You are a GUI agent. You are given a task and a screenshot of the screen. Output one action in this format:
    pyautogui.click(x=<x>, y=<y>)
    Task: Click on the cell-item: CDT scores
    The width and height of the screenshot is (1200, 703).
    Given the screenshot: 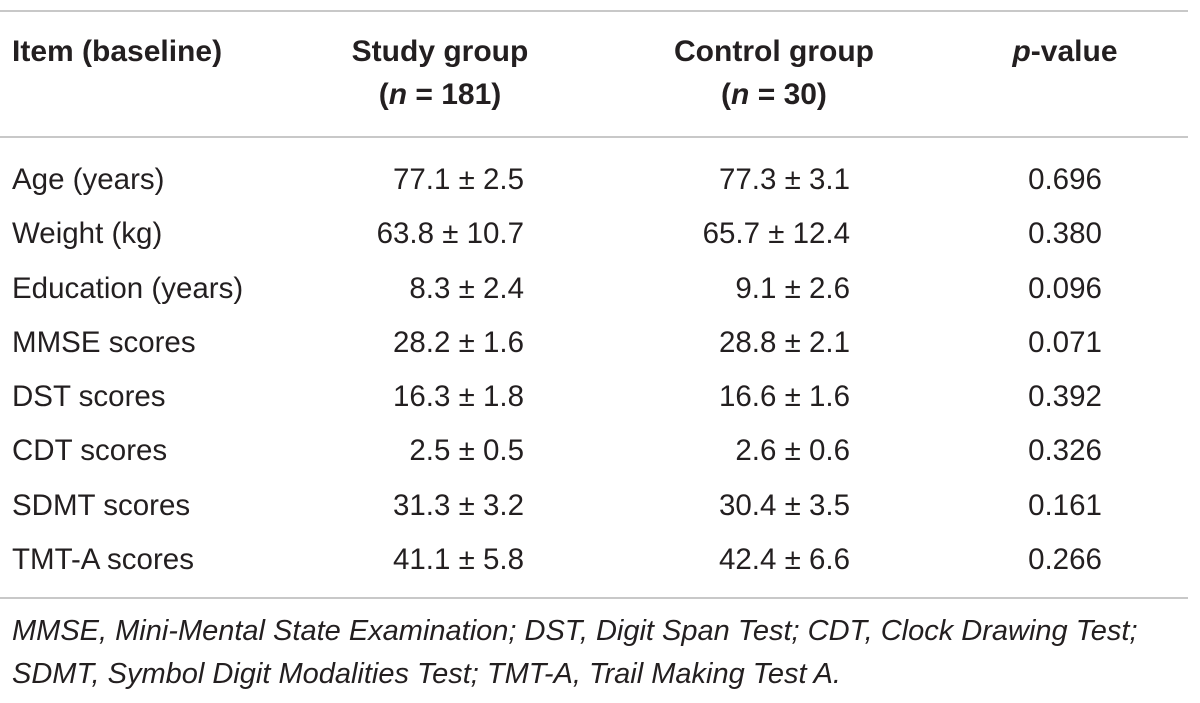 What is the action you would take?
    pyautogui.click(x=90, y=451)
    